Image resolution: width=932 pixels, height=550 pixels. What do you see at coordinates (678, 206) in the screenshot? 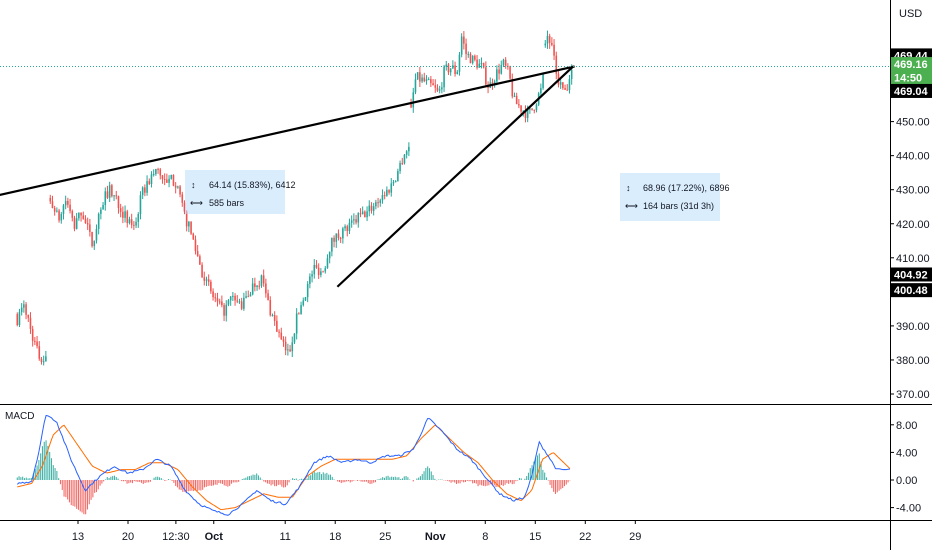
I see `measurement-bars-label: 164 bars (31d 3h)` at bounding box center [678, 206].